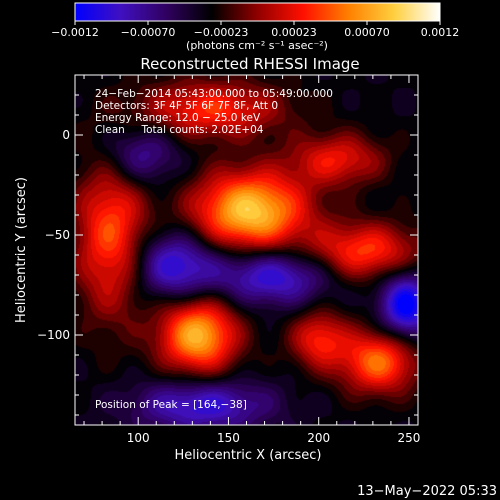  I want to click on colorbar-tick-label: 0.00070, so click(367, 32).